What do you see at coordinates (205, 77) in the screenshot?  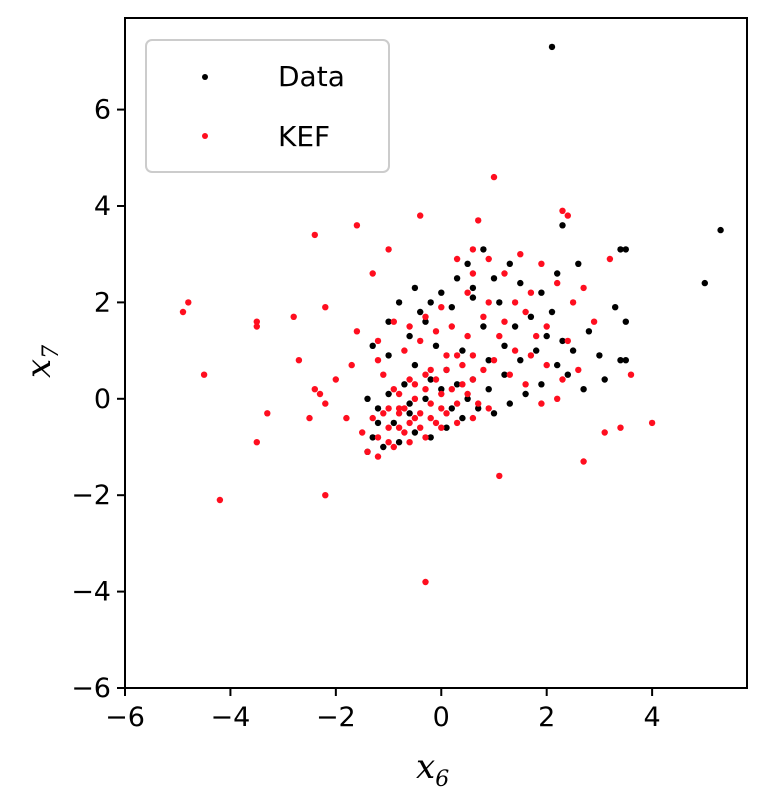 I see `legend-marker-data` at bounding box center [205, 77].